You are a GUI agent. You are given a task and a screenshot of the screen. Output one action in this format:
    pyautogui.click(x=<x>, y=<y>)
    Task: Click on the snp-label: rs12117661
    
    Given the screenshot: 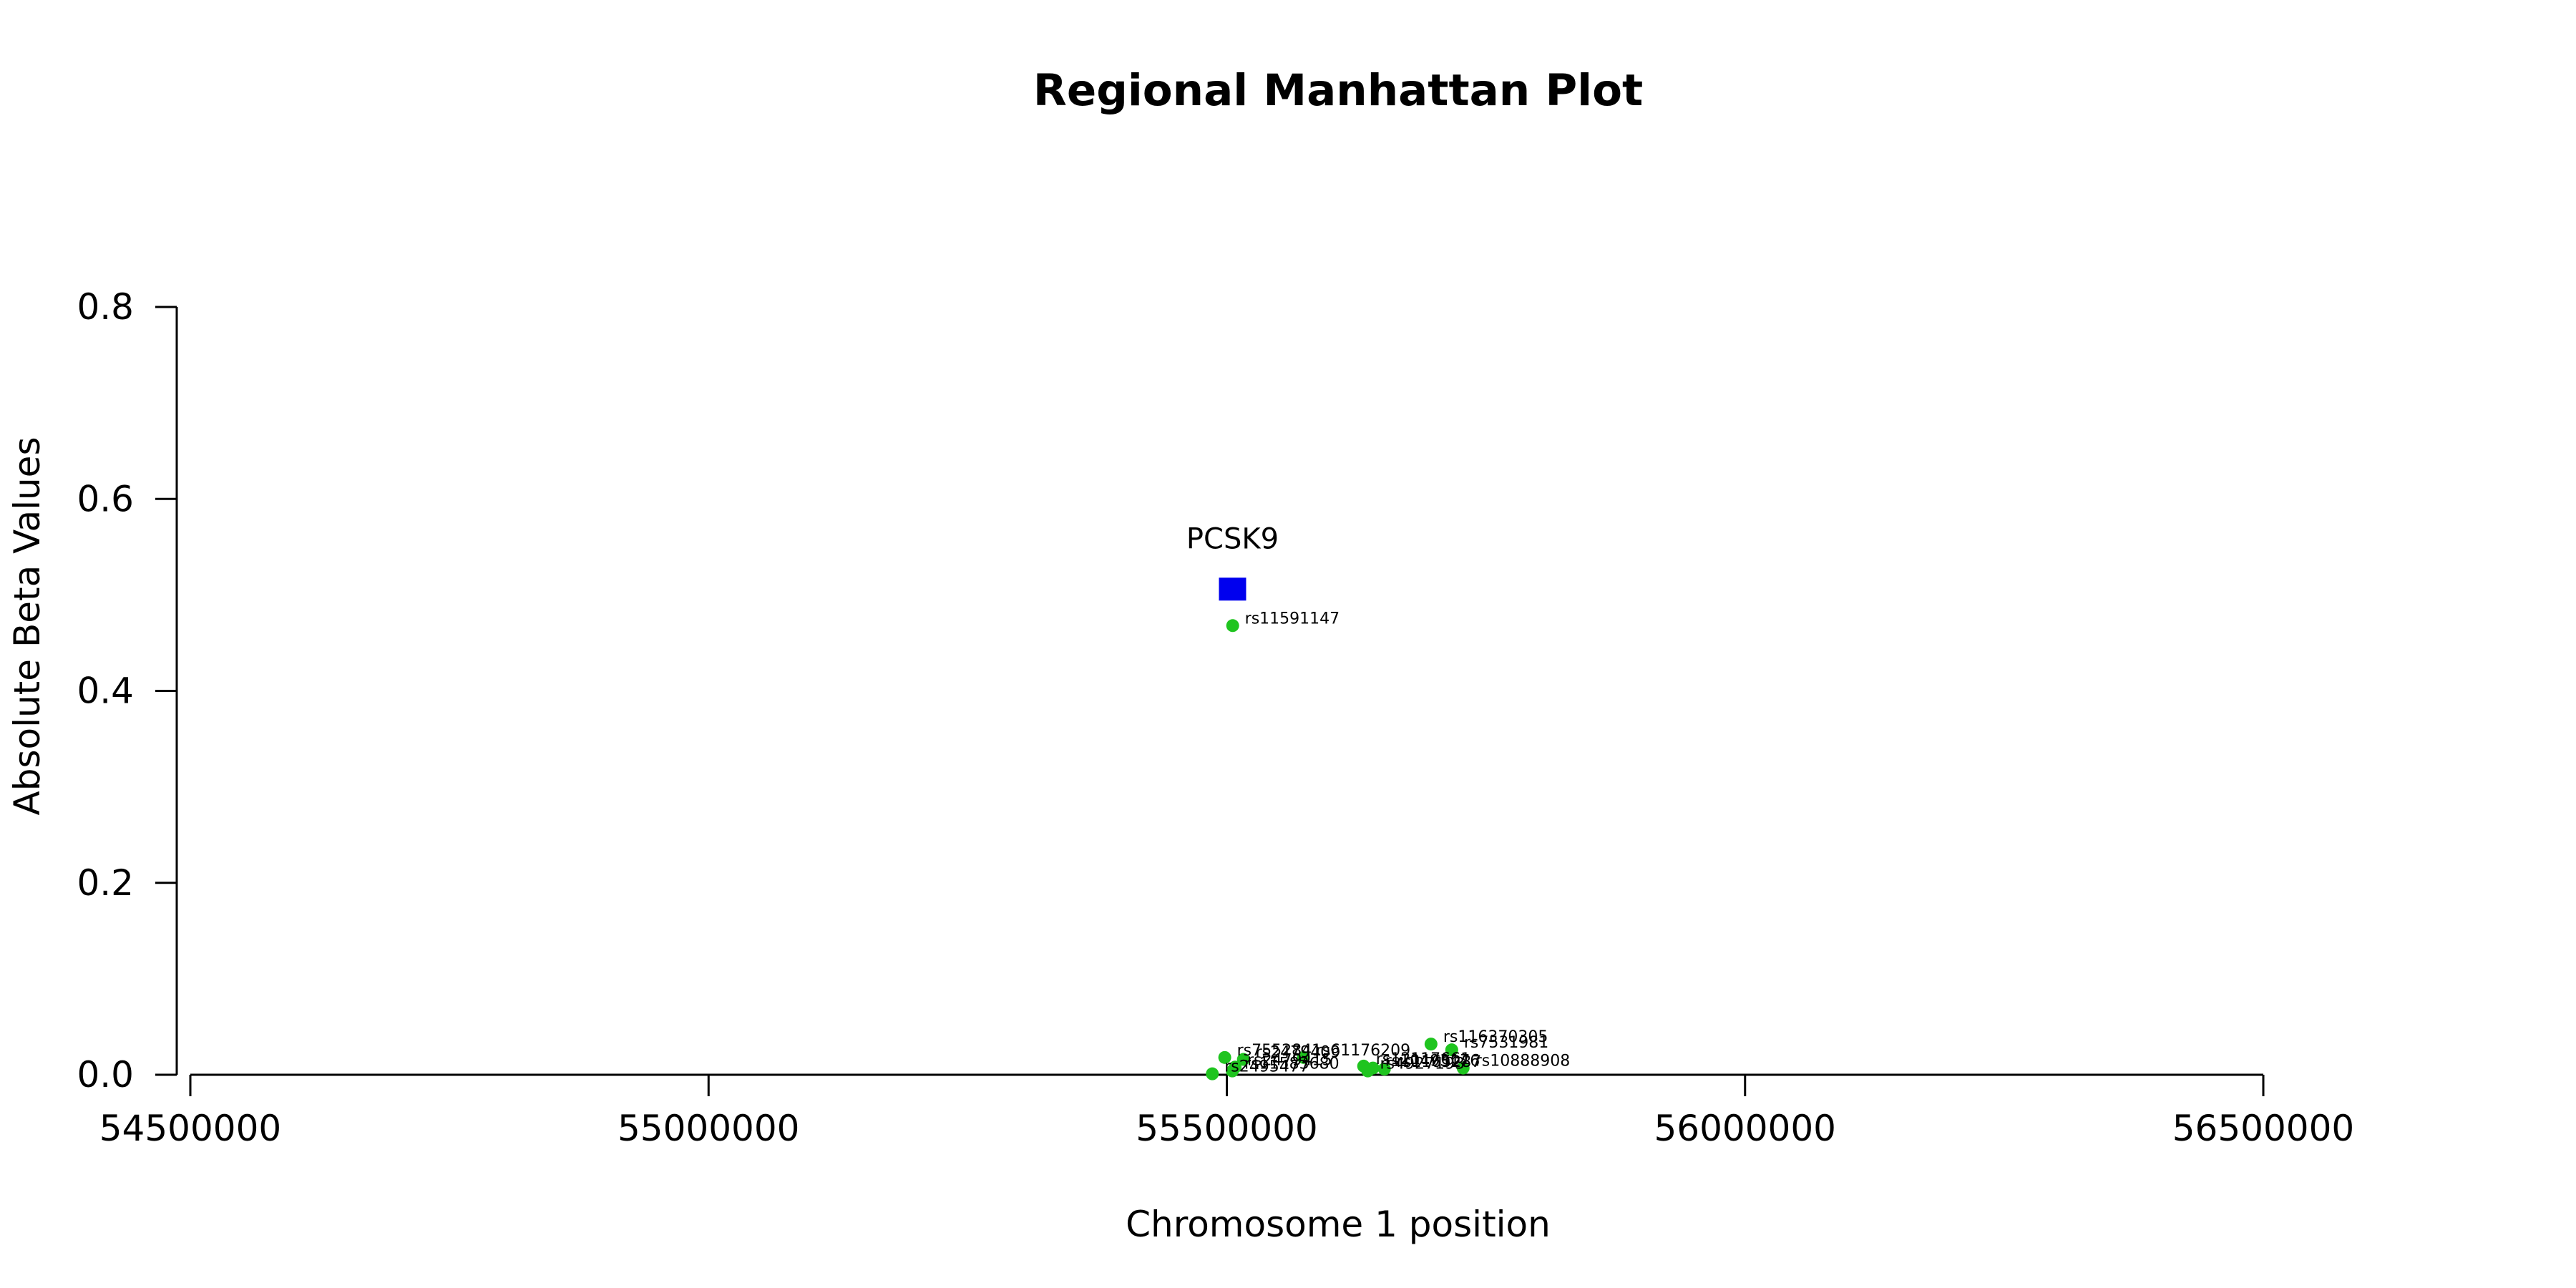 What is the action you would take?
    pyautogui.click(x=1423, y=1059)
    